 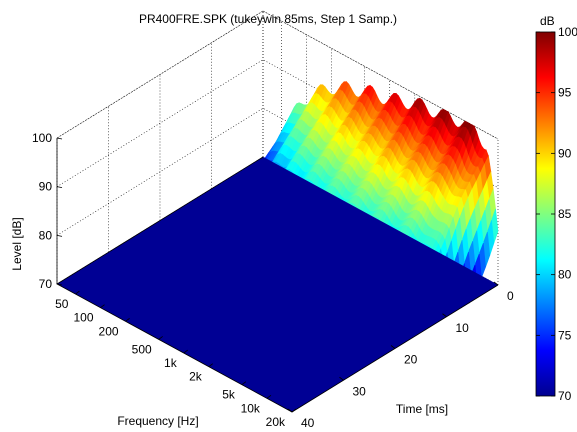 What do you see at coordinates (510, 296) in the screenshot?
I see `y-tick-label-0: 0` at bounding box center [510, 296].